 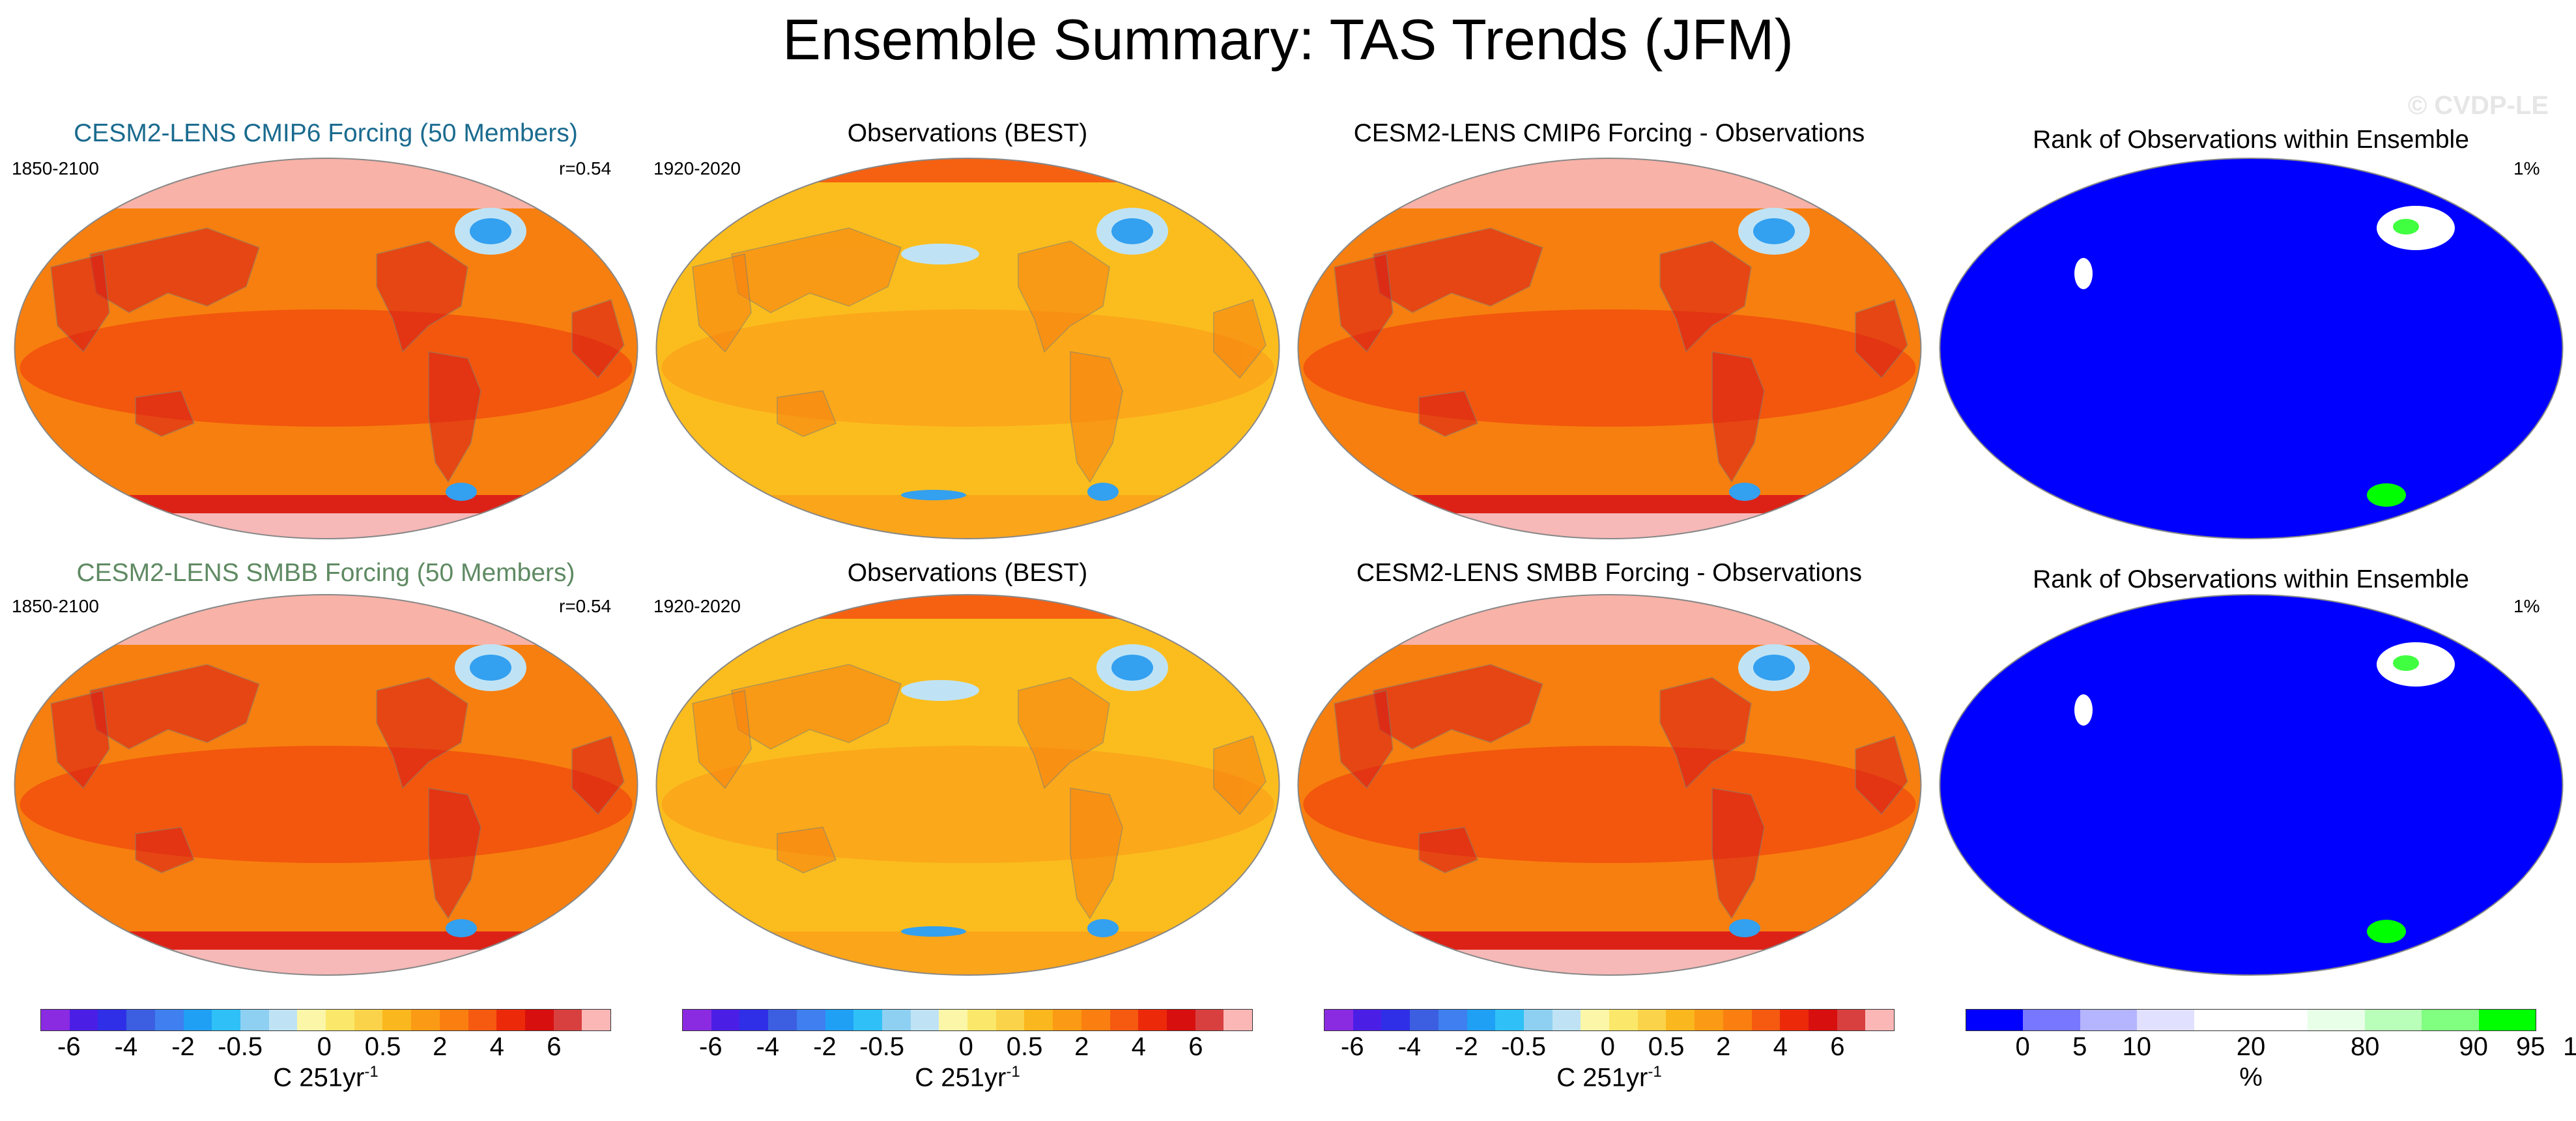 What do you see at coordinates (2251, 1046) in the screenshot?
I see `colorbar-tick-label: 20` at bounding box center [2251, 1046].